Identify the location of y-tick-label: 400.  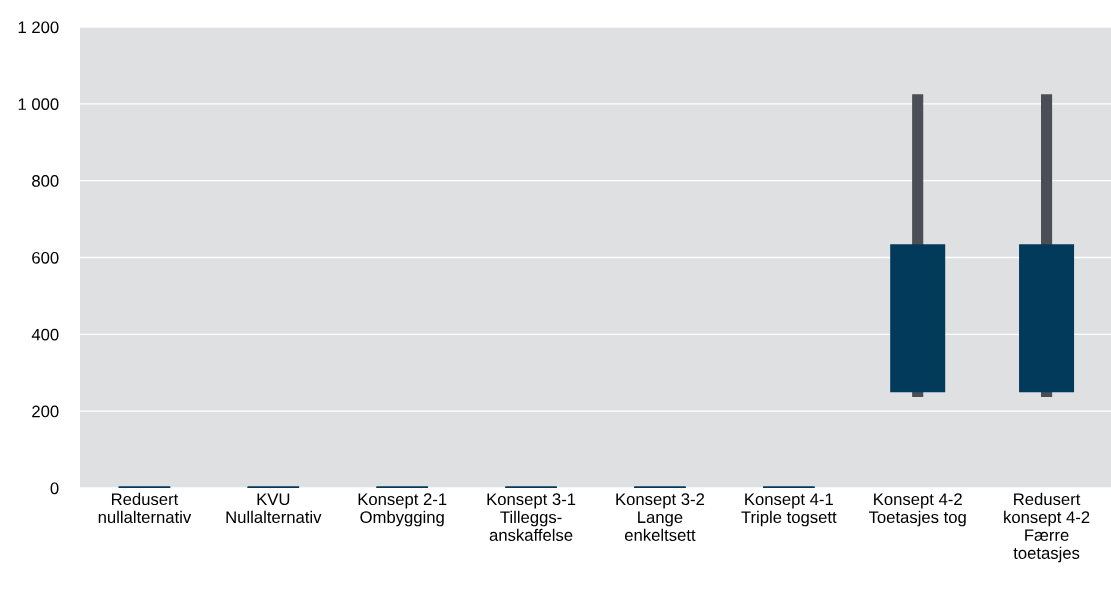
(45, 334).